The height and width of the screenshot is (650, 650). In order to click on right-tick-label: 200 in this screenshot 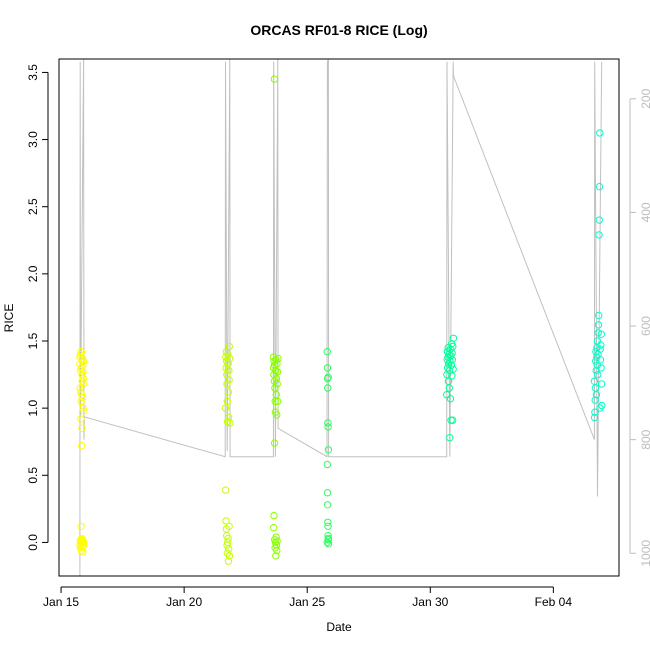, I will do `click(644, 98)`.